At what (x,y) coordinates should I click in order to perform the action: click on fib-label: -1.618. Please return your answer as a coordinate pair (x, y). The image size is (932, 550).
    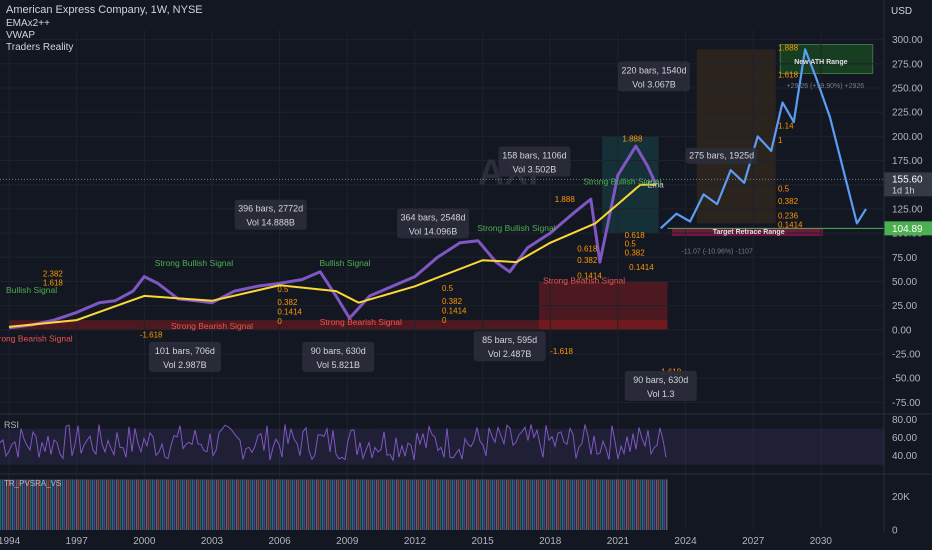
    Looking at the image, I should click on (151, 335).